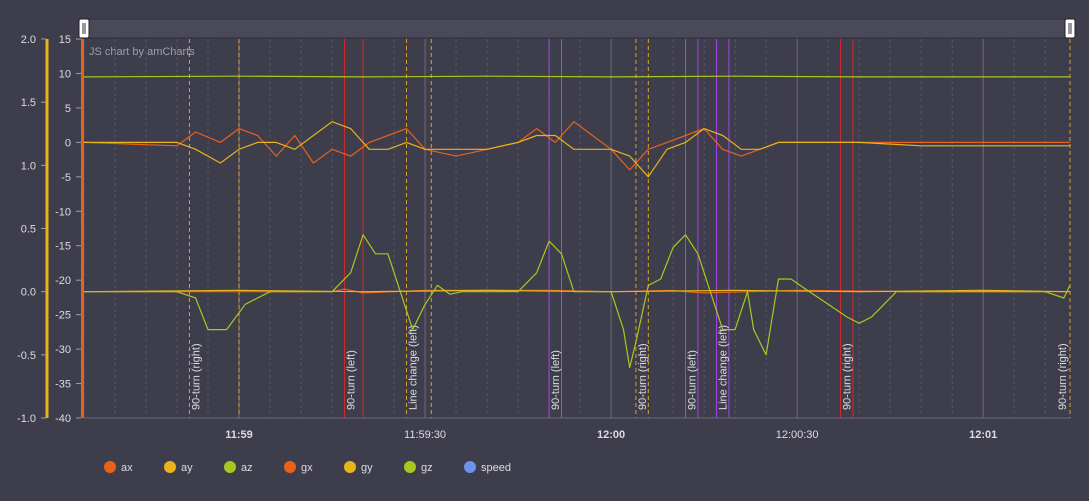 The width and height of the screenshot is (1089, 501). What do you see at coordinates (427, 468) in the screenshot?
I see `legend-label: gz` at bounding box center [427, 468].